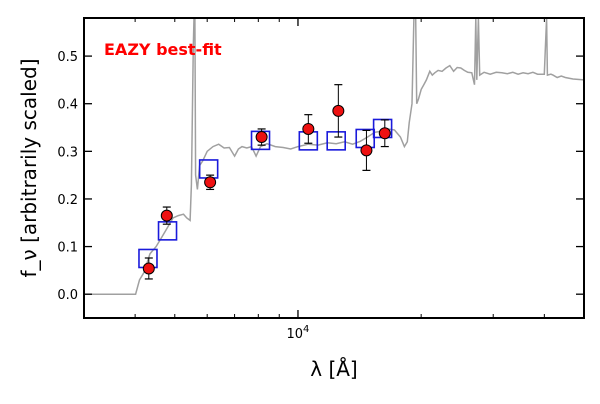  What do you see at coordinates (333, 369) in the screenshot?
I see `x-axis-label: λ [Å]` at bounding box center [333, 369].